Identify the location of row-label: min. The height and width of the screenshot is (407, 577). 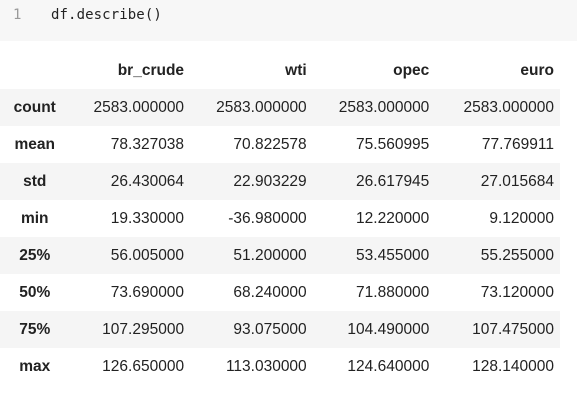
(34, 218).